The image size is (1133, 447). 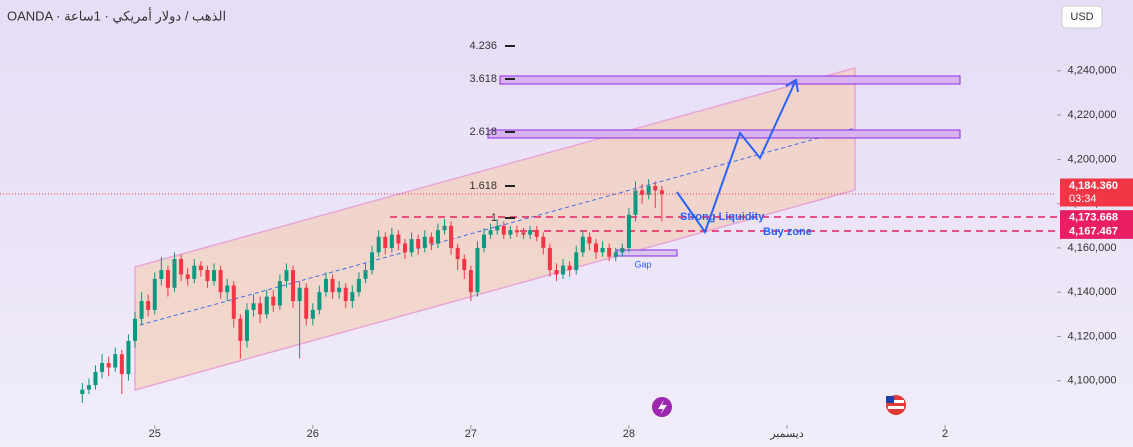 I want to click on fib-label: 4.236, so click(x=483, y=46).